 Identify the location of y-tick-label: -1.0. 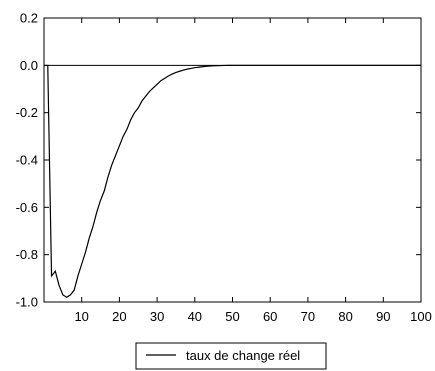
(27, 302).